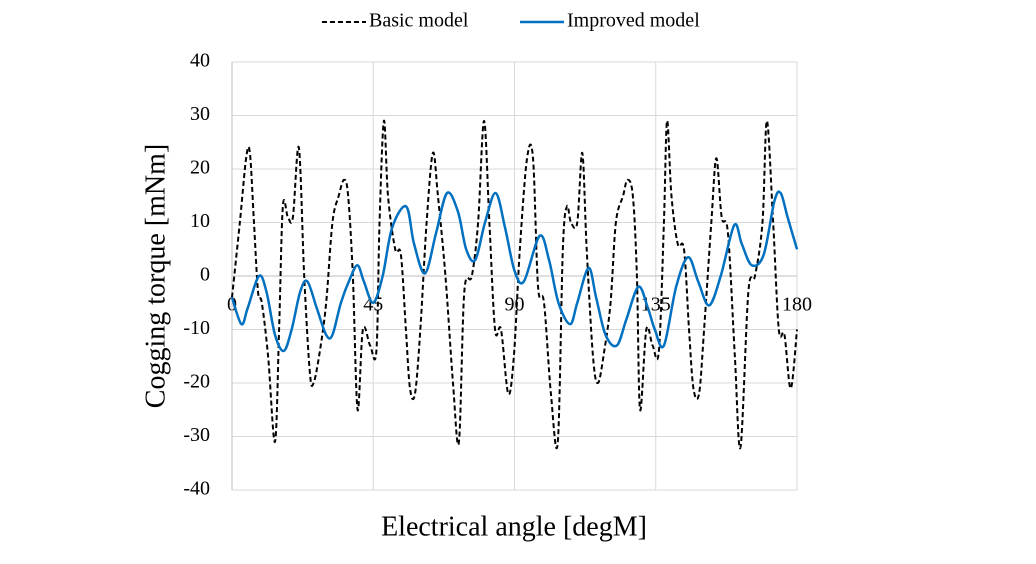 The width and height of the screenshot is (1036, 564). Describe the element at coordinates (515, 305) in the screenshot. I see `x-tick-label: 90` at that location.